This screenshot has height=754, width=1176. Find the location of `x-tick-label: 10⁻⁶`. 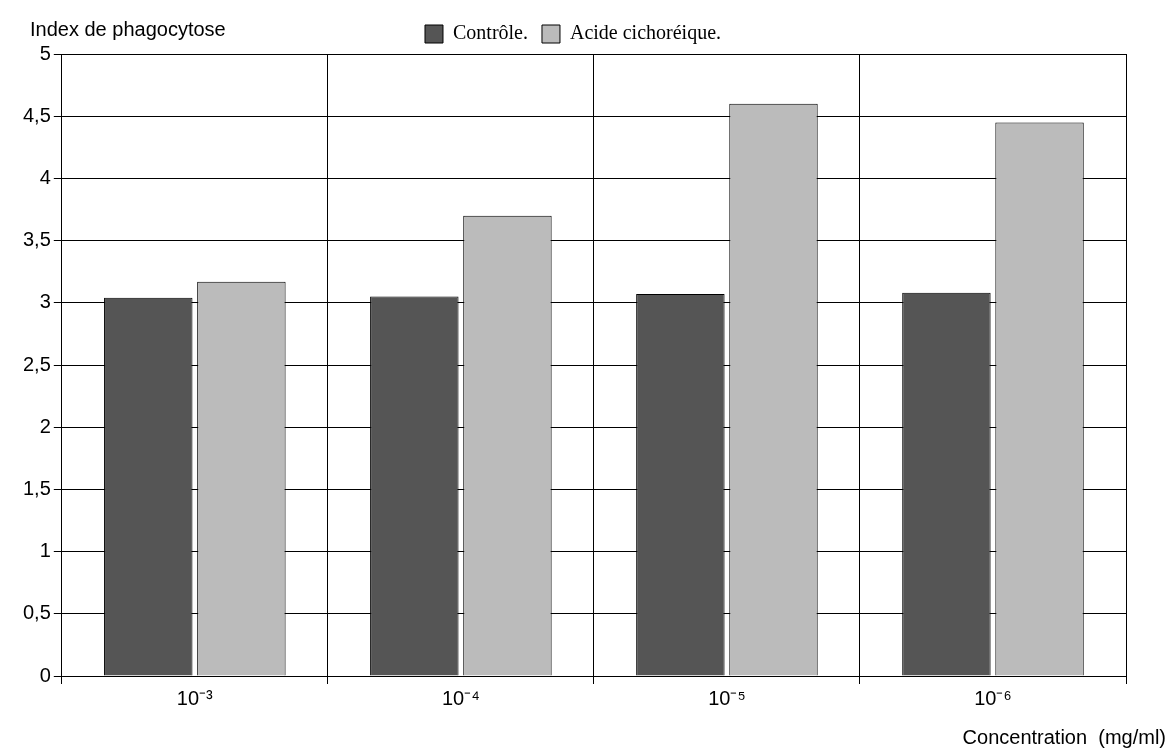

x-tick-label: 10⁻⁶ is located at coordinates (993, 697).